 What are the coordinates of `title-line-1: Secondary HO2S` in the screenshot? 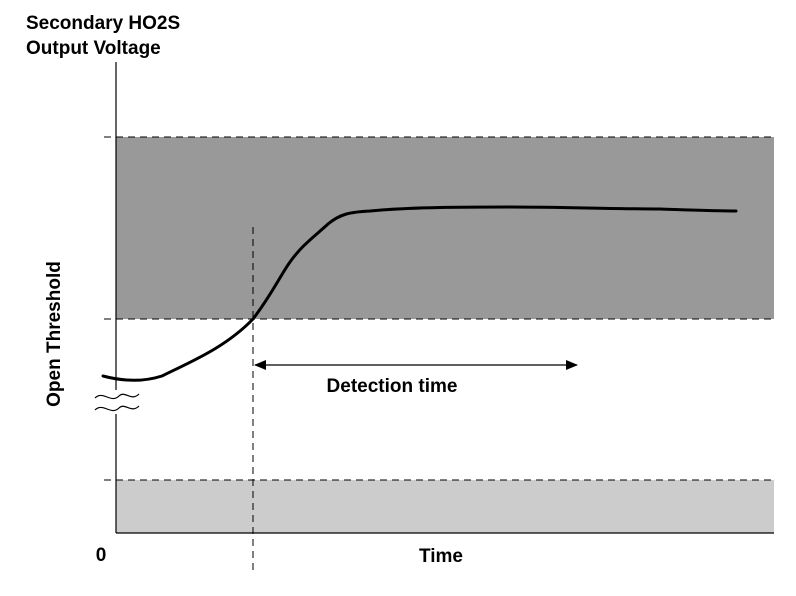 It's located at (103, 23).